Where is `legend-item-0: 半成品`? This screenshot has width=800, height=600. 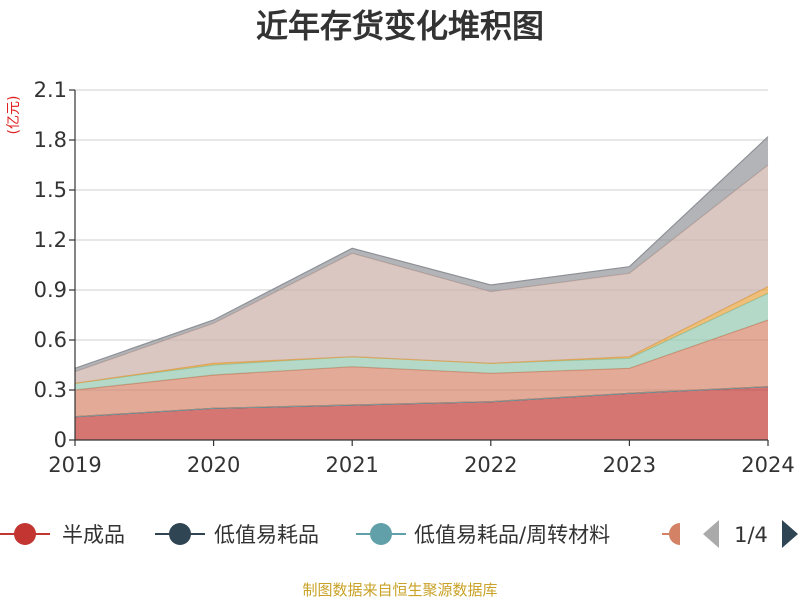
legend-item-0: 半成品 is located at coordinates (62, 535).